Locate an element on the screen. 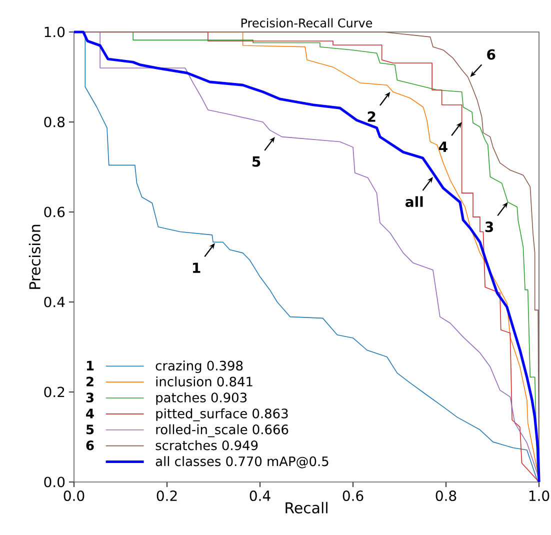 The width and height of the screenshot is (551, 535). annotation: 5 is located at coordinates (256, 161).